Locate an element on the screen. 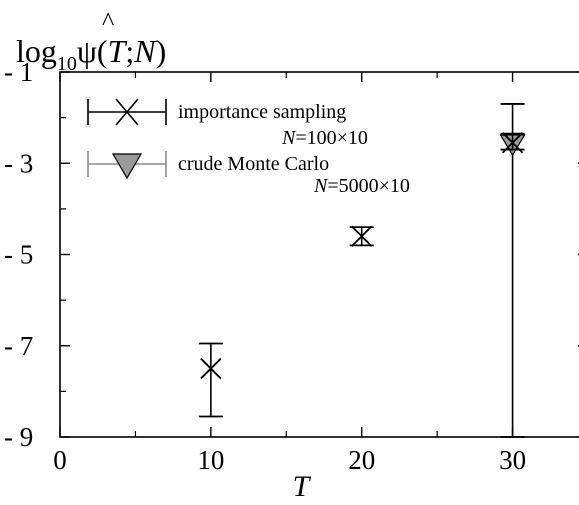  legend-n-crude: N=5000×10 is located at coordinates (361, 186).